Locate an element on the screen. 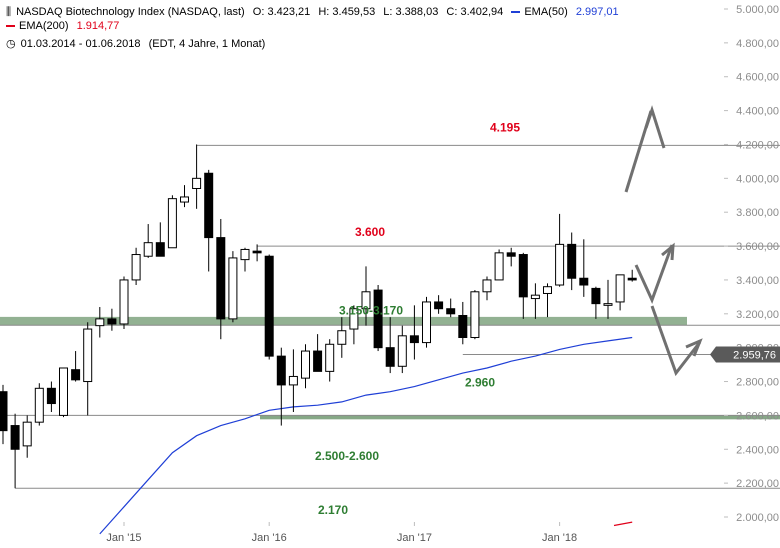 The image size is (780, 548). y-tick-label: 2.000,00 is located at coordinates (757, 518).